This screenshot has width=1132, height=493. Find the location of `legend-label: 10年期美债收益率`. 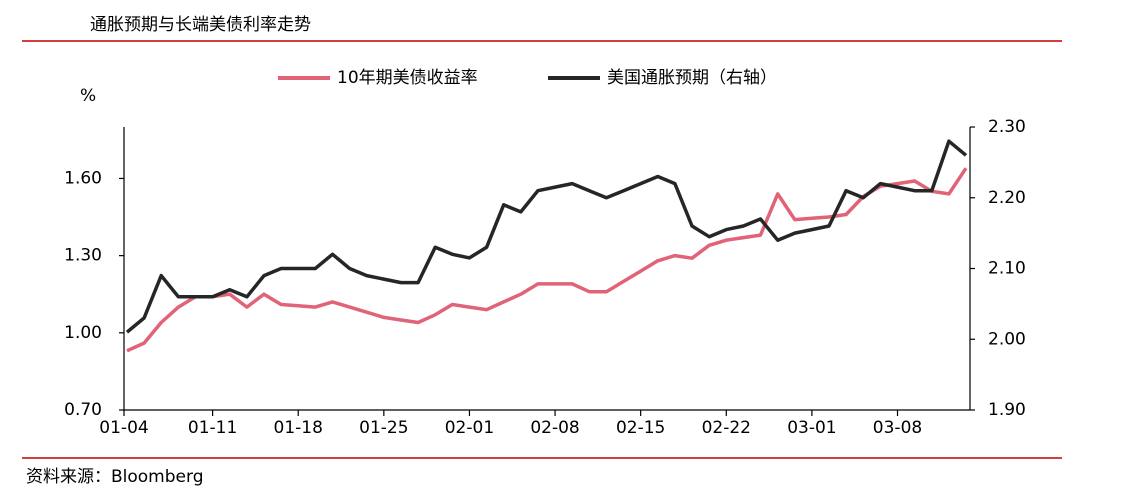

legend-label: 10年期美债收益率 is located at coordinates (407, 78).